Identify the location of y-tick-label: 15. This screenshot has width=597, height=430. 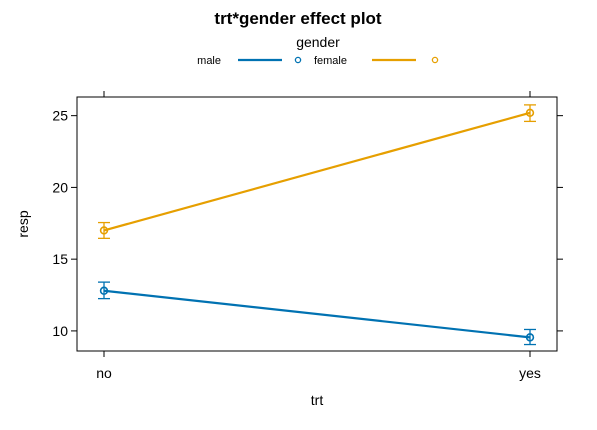
(60, 259).